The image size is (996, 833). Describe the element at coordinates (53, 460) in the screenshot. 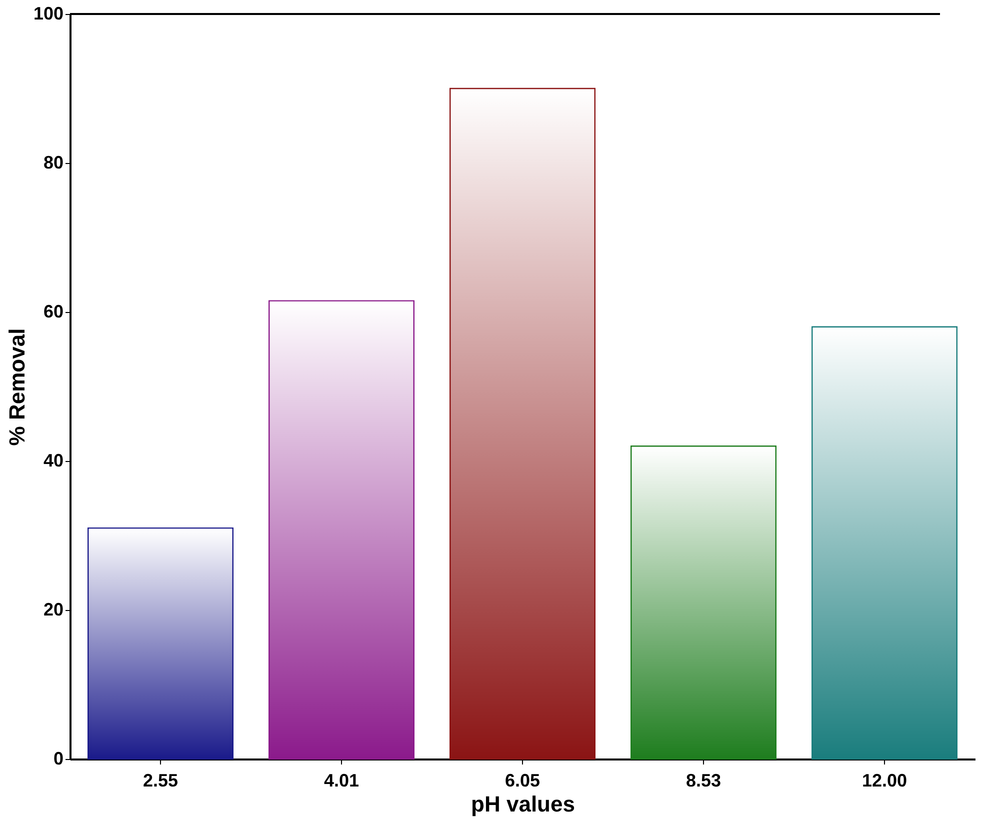

I see `y-tick-label: 40` at that location.